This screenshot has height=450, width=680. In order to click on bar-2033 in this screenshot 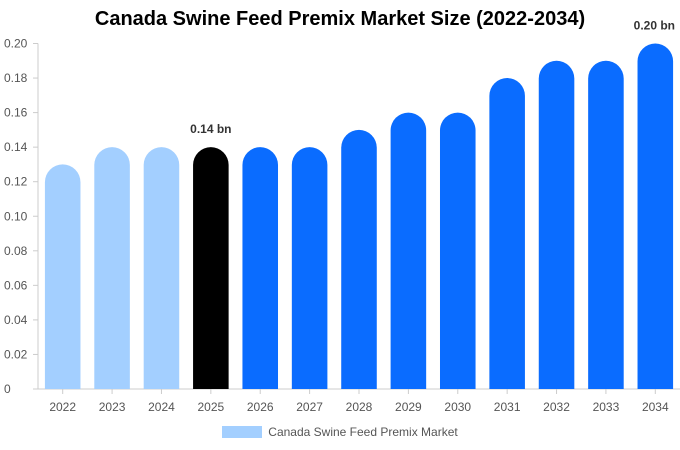, I will do `click(606, 224)`.